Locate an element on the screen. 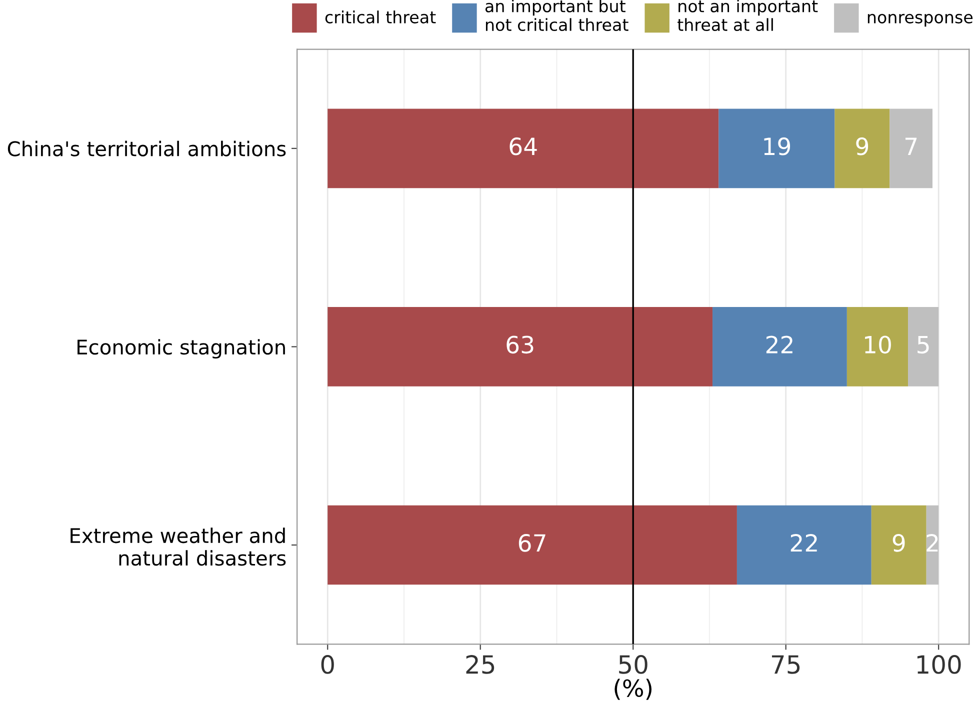  data-label: 63 is located at coordinates (520, 345).